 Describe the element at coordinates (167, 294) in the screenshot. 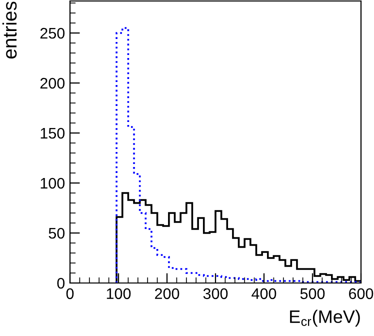

I see `x-tick-label: 200` at that location.